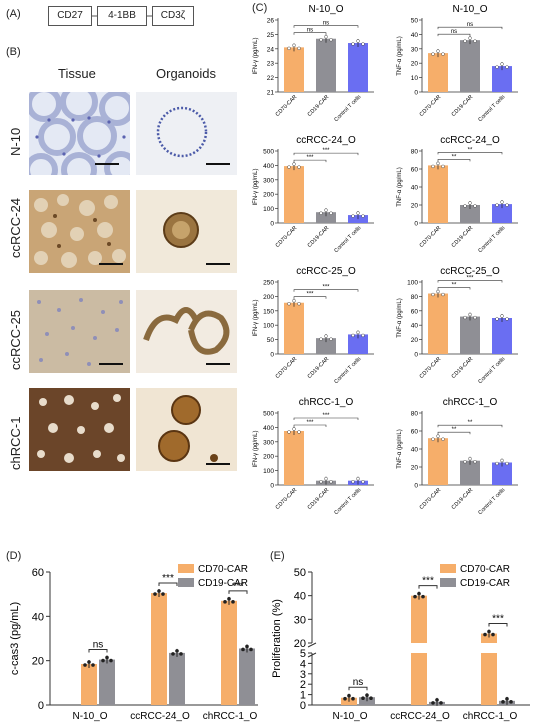 The width and height of the screenshot is (535, 723). What do you see at coordinates (271, 21) in the screenshot?
I see `y-tick-label: 26` at bounding box center [271, 21].